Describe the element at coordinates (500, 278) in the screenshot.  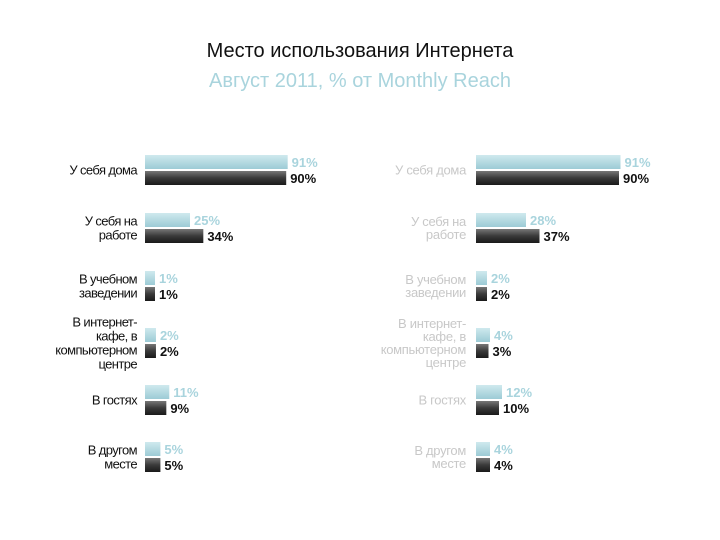
I see `right-value-label-series-1: 2%` at that location.